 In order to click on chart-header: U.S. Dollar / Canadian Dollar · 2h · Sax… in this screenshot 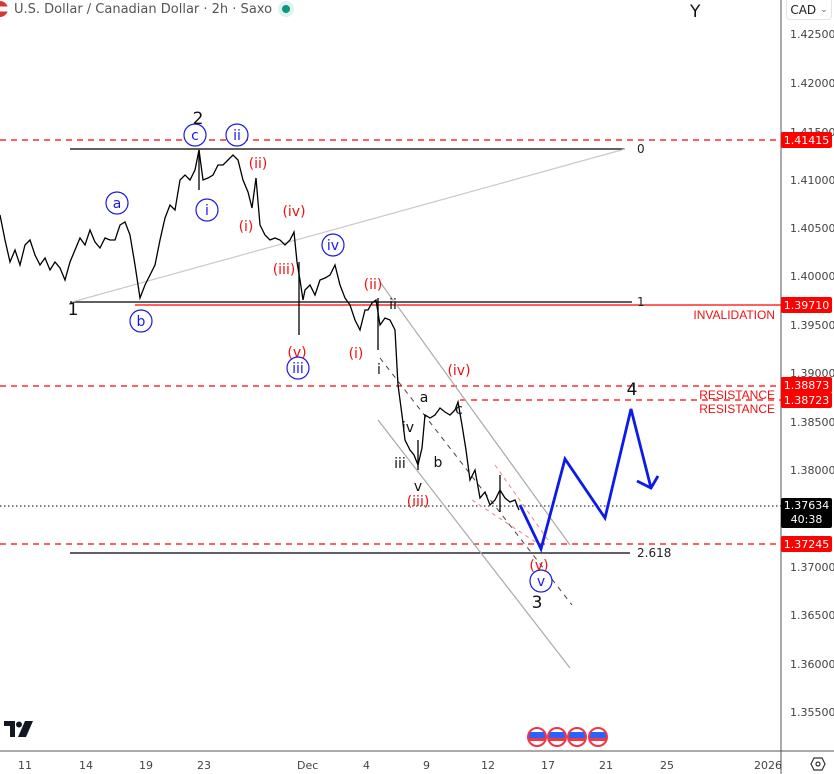, I will do `click(147, 9)`.